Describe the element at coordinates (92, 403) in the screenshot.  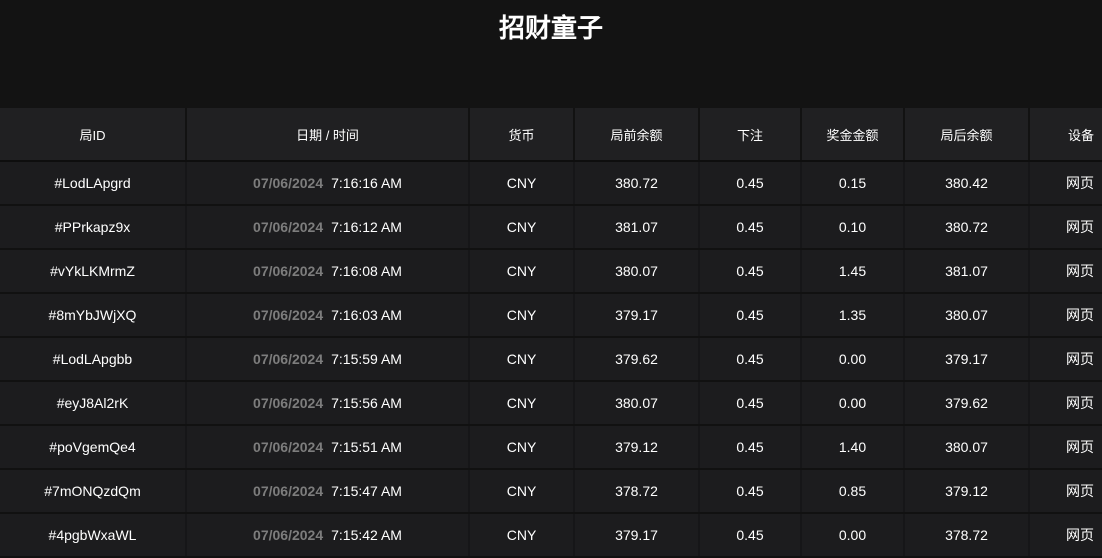
I see `round-id-text: #eyJ8Al2rK` at that location.